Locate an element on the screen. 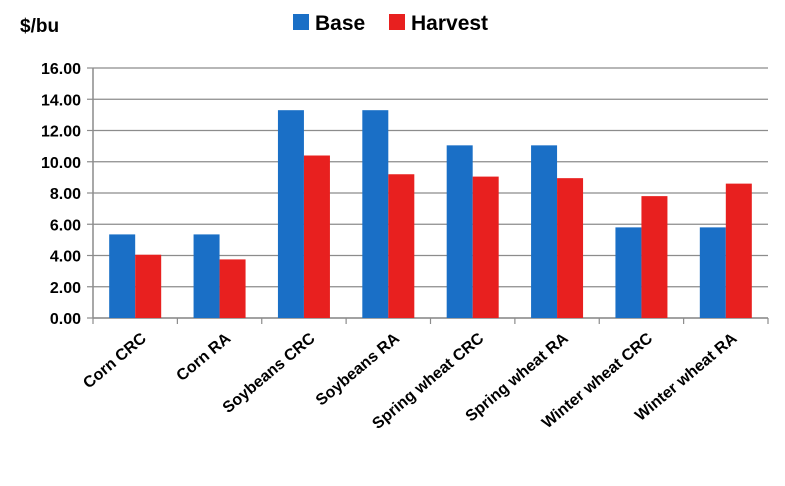  x-tick-label: Corn RA is located at coordinates (203, 357).